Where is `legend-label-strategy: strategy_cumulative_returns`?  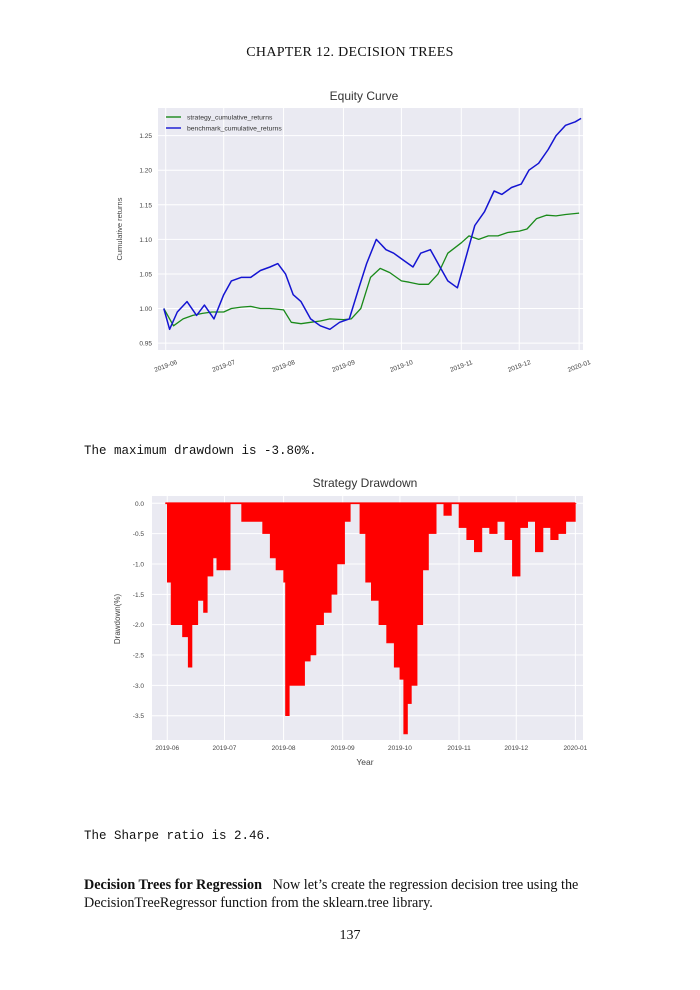 legend-label-strategy: strategy_cumulative_returns is located at coordinates (230, 118).